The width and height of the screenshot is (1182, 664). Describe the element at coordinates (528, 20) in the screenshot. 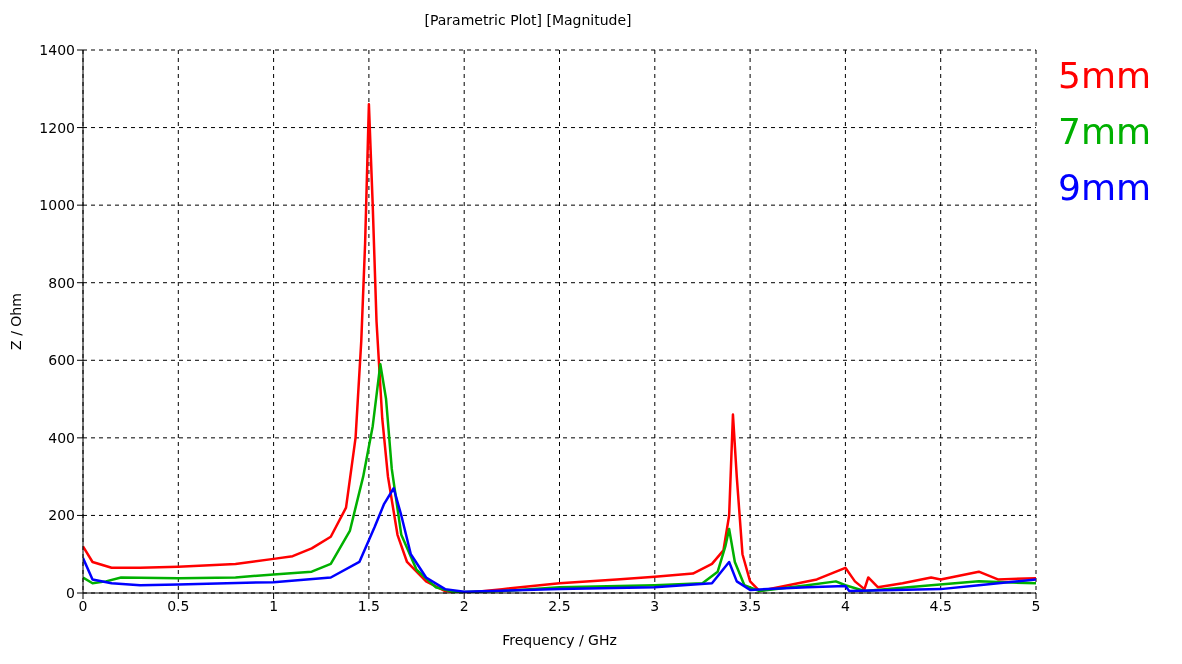

I see `chart-title: [Parametric Plot] [Magnitude]` at that location.